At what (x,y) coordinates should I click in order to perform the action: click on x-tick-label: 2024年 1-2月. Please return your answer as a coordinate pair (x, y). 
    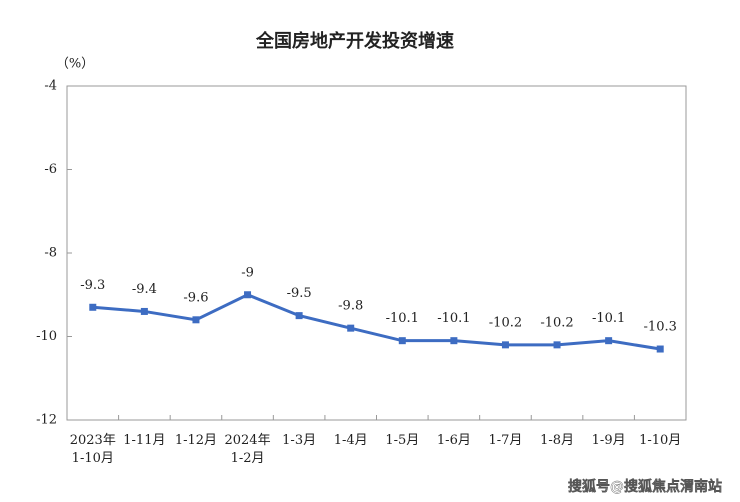
    Looking at the image, I should click on (247, 449).